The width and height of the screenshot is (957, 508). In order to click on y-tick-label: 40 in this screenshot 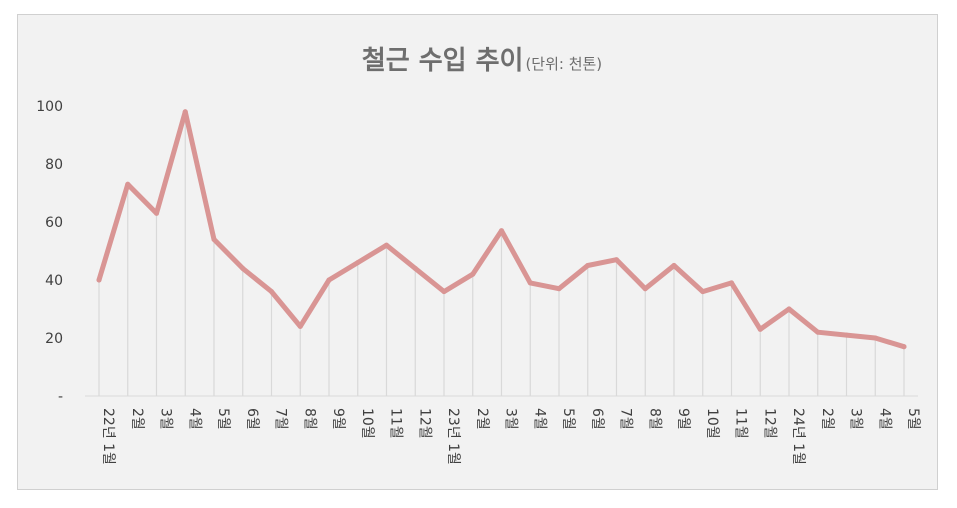, I will do `click(54, 281)`.